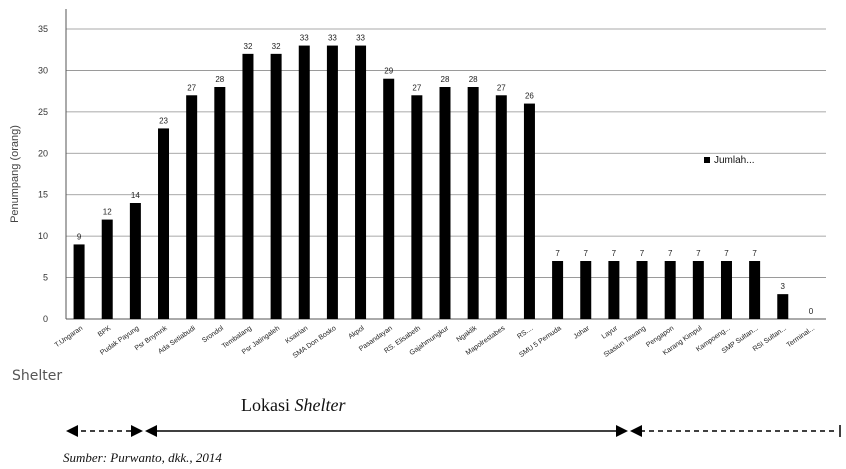 The width and height of the screenshot is (846, 469). I want to click on x-tick-label: Akpol, so click(356, 333).